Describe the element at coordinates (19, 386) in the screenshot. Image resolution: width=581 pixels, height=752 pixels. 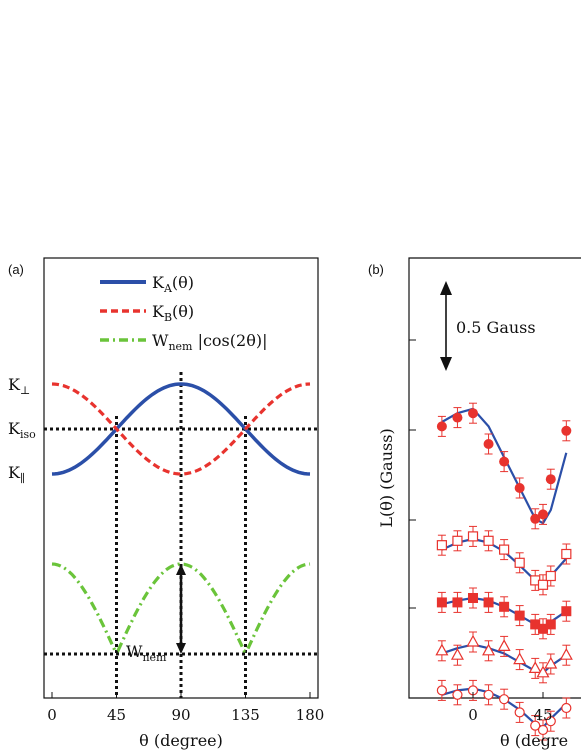
I see `ytick-k-perp: K⊥` at that location.